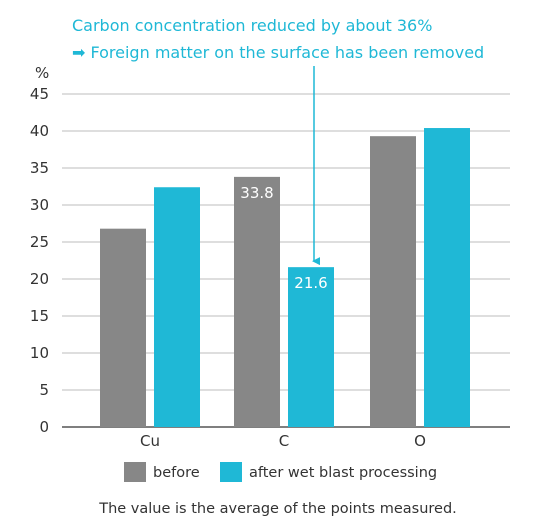  I want to click on x-category-label: C, so click(284, 441).